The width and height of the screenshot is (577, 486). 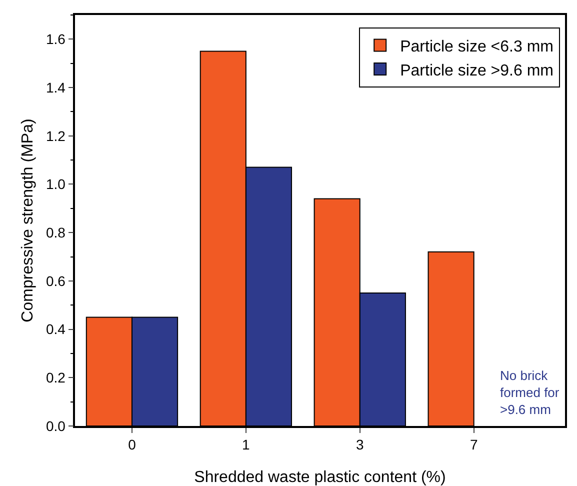 I want to click on y-tick-label: 1.0, so click(x=56, y=184).